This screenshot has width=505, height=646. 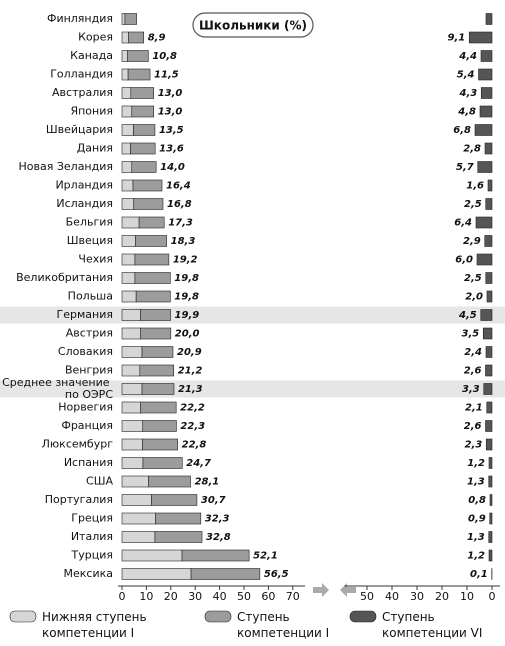 I want to click on category-label: Швеция, so click(x=90, y=240).